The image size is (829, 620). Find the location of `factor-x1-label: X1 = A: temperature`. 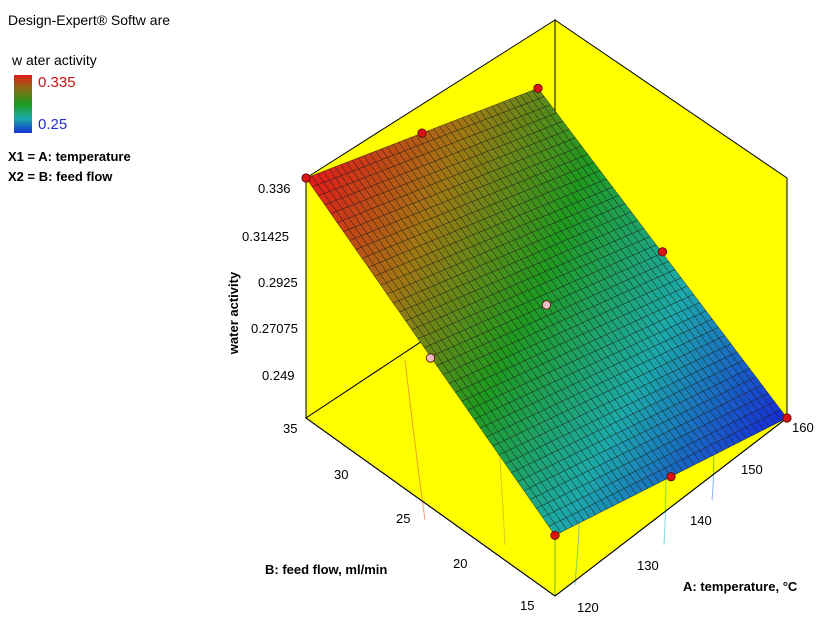

factor-x1-label: X1 = A: temperature is located at coordinates (69, 156).